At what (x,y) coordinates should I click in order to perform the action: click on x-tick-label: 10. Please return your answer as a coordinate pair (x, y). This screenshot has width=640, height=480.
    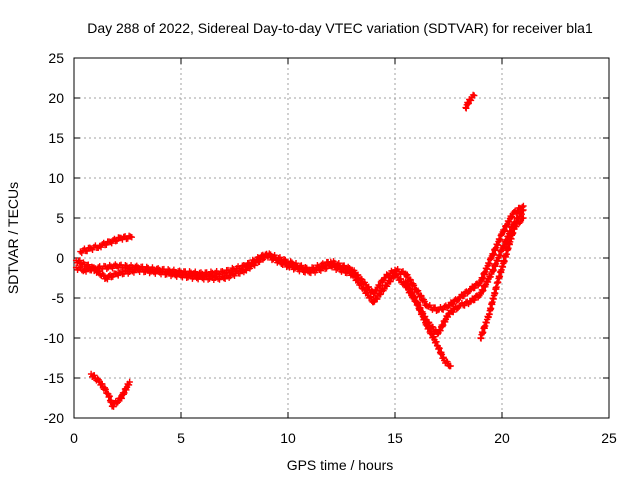
    Looking at the image, I should click on (288, 438).